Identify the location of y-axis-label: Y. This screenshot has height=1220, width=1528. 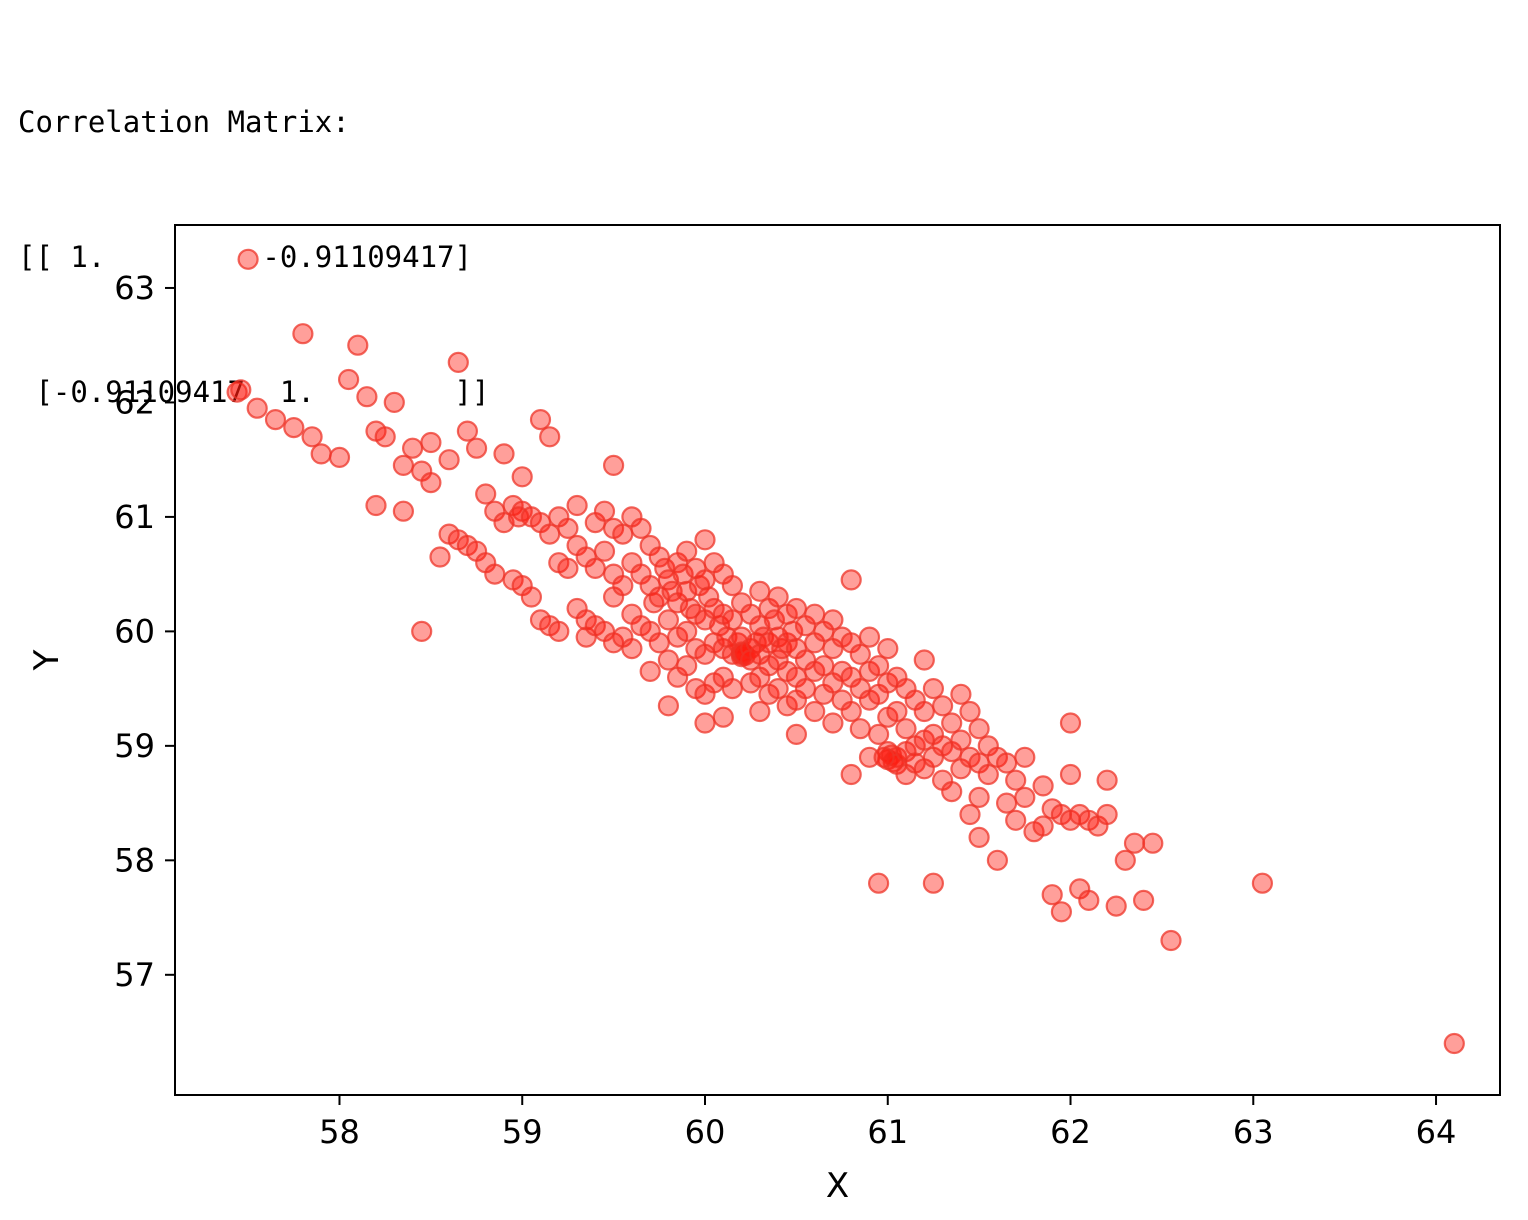
(47, 660).